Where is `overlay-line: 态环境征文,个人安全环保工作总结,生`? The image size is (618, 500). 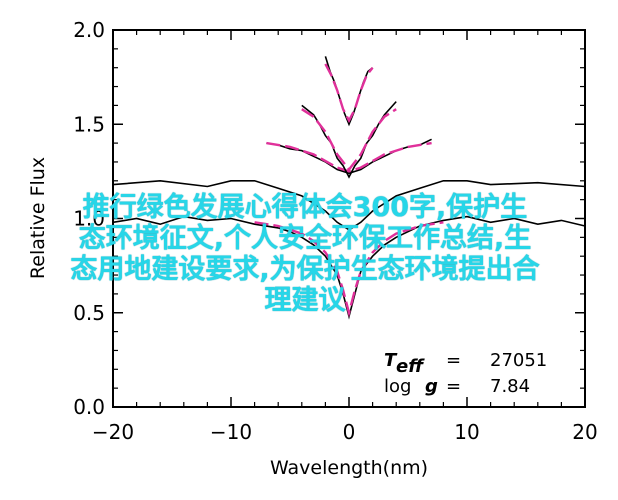
overlay-line: 态环境征文,个人安全环保工作总结,生 is located at coordinates (305, 238).